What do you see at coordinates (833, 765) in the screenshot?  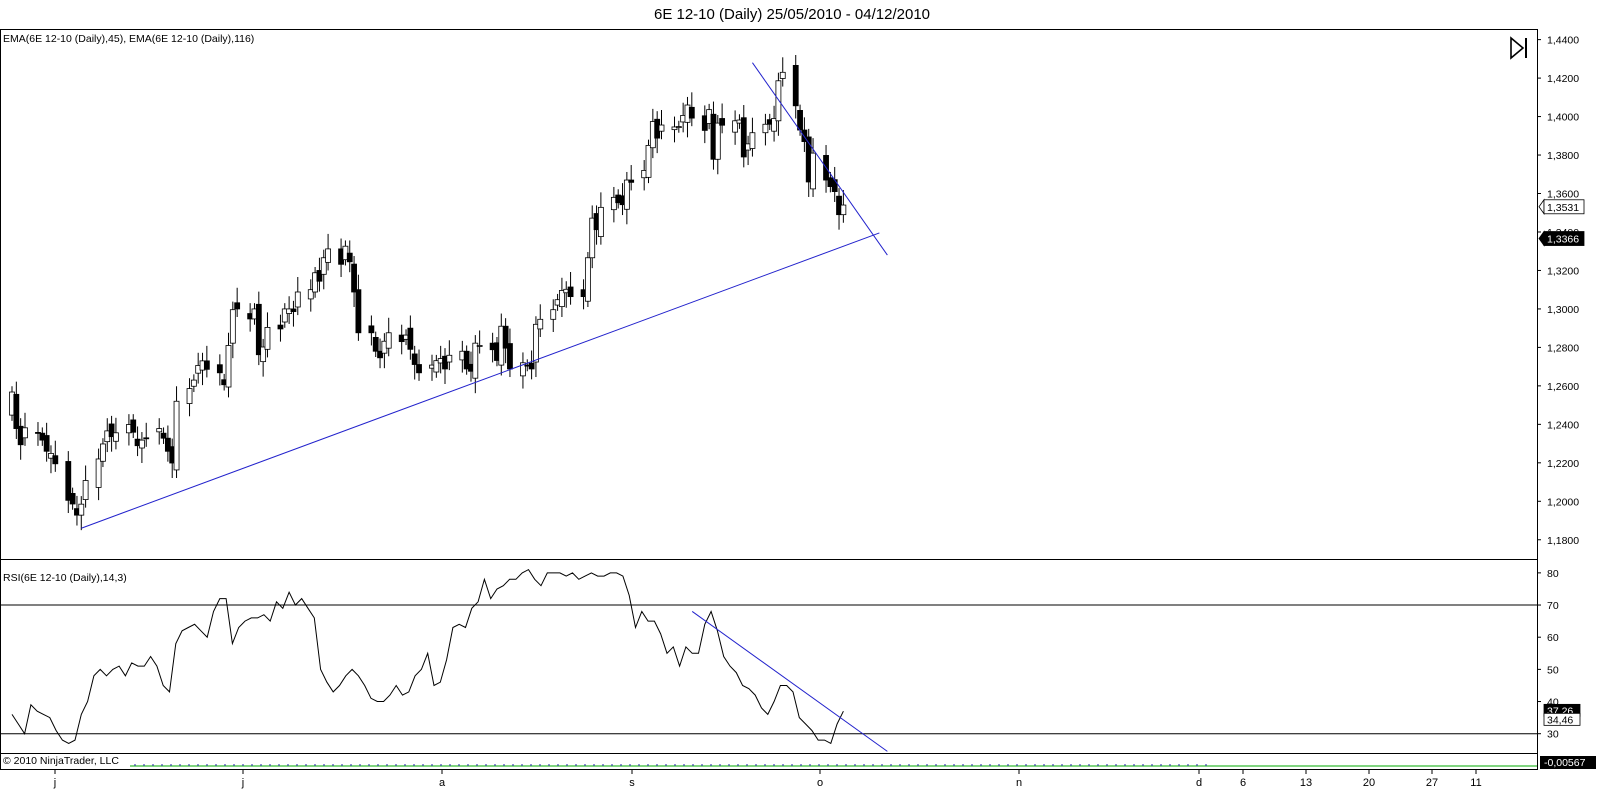 I see `macd-series` at bounding box center [833, 765].